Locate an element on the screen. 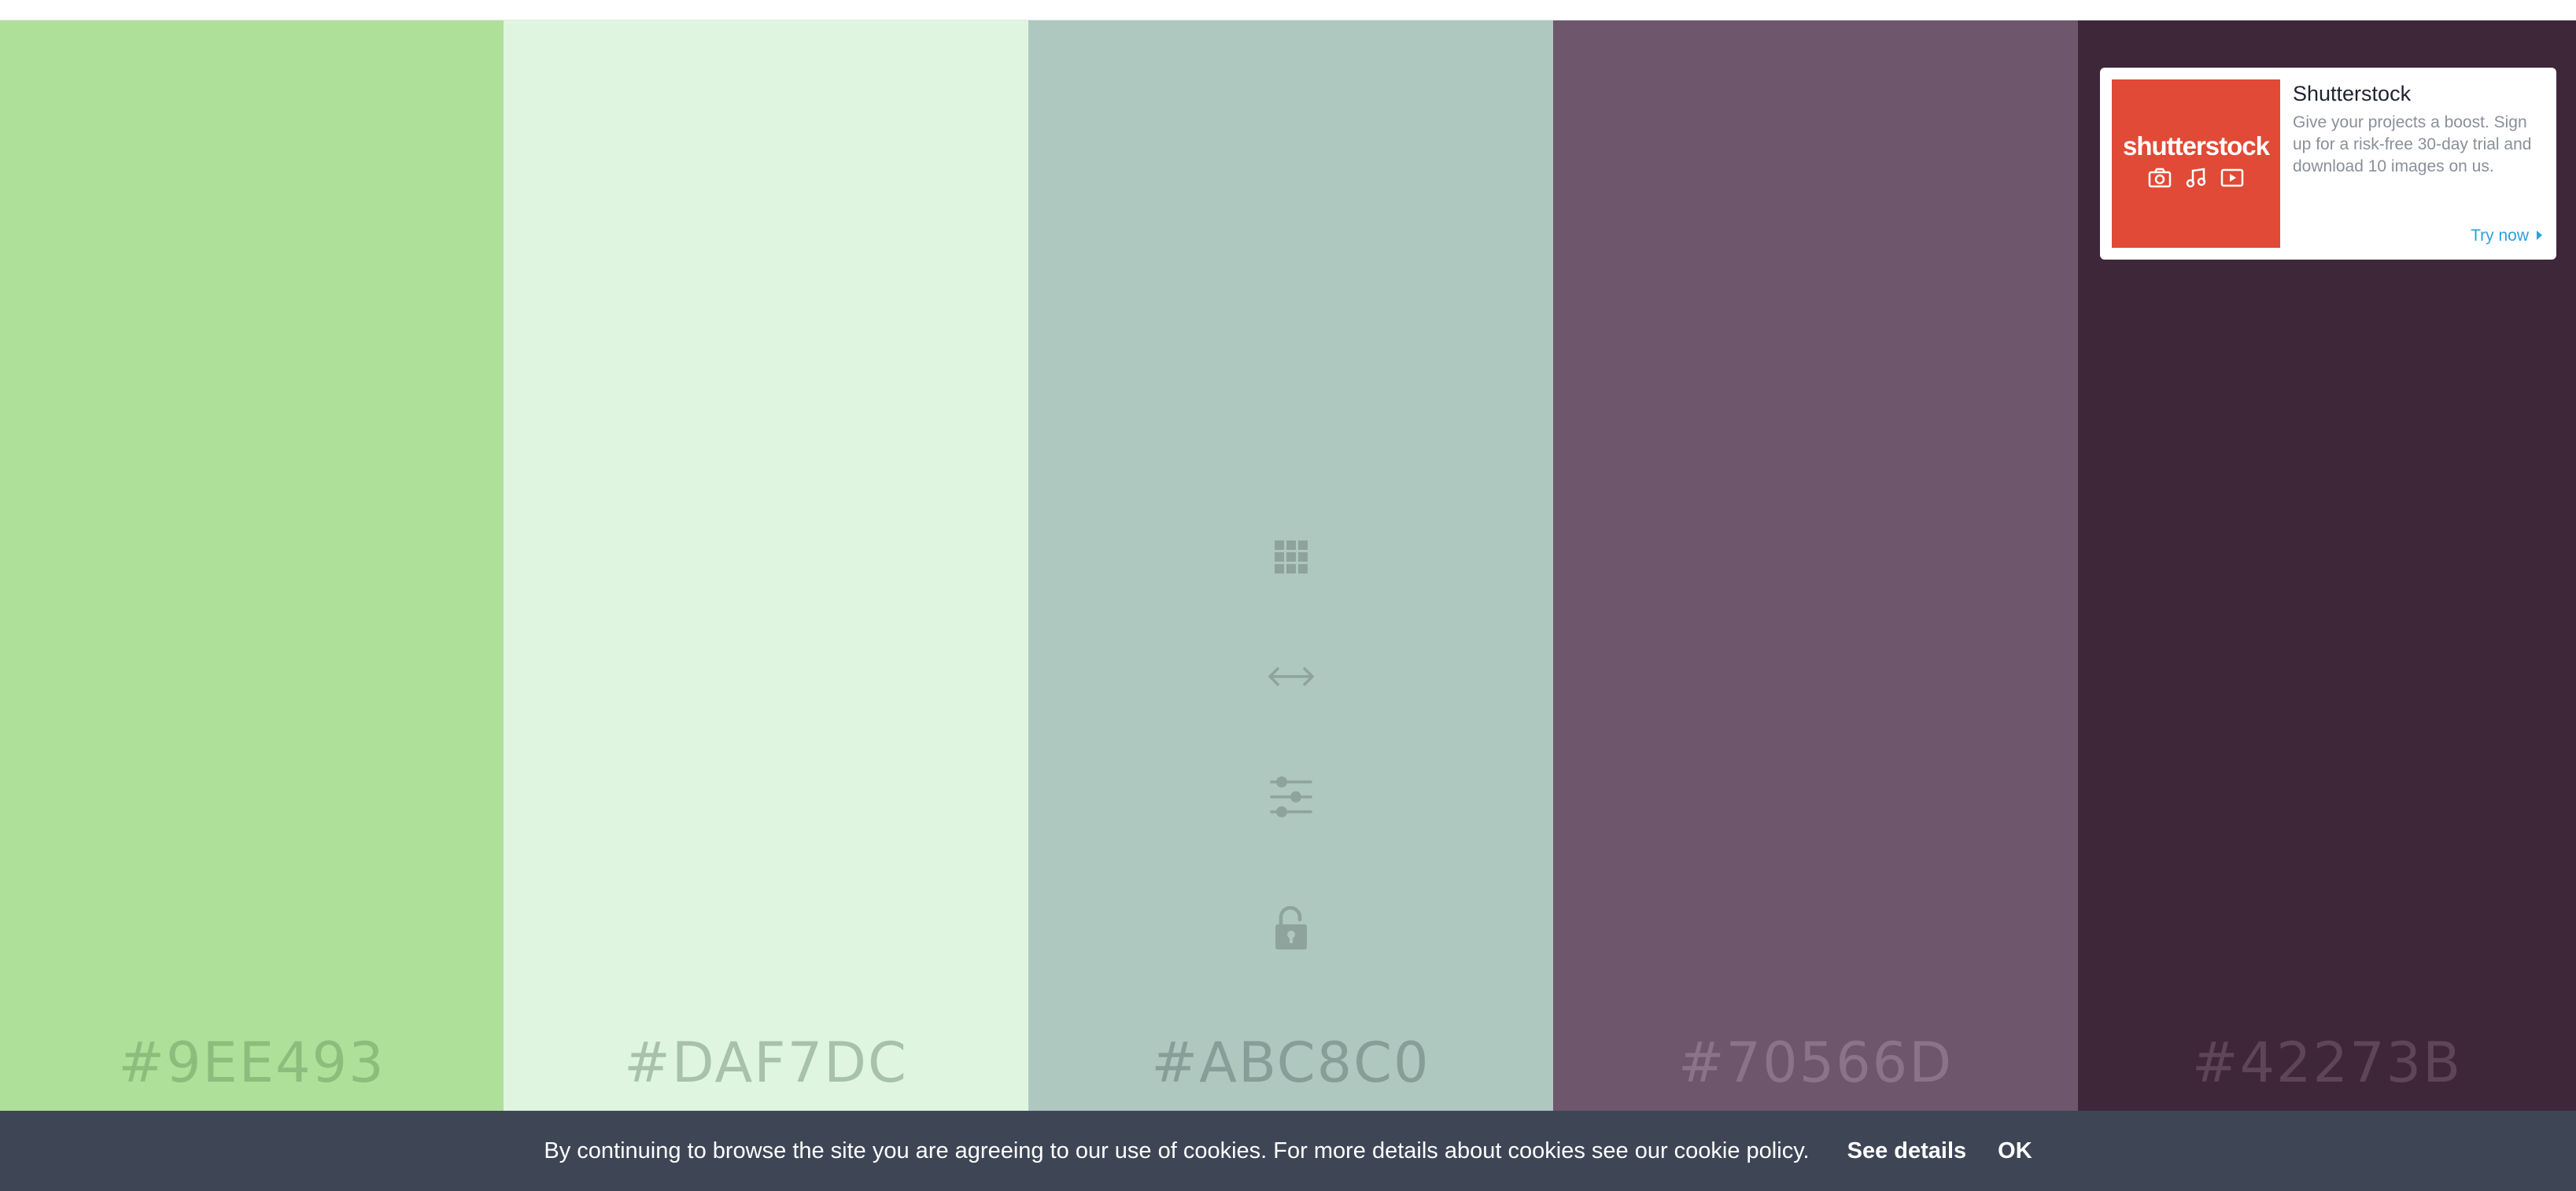 The image size is (2576, 1191). chevron-right-icon is located at coordinates (2540, 235).